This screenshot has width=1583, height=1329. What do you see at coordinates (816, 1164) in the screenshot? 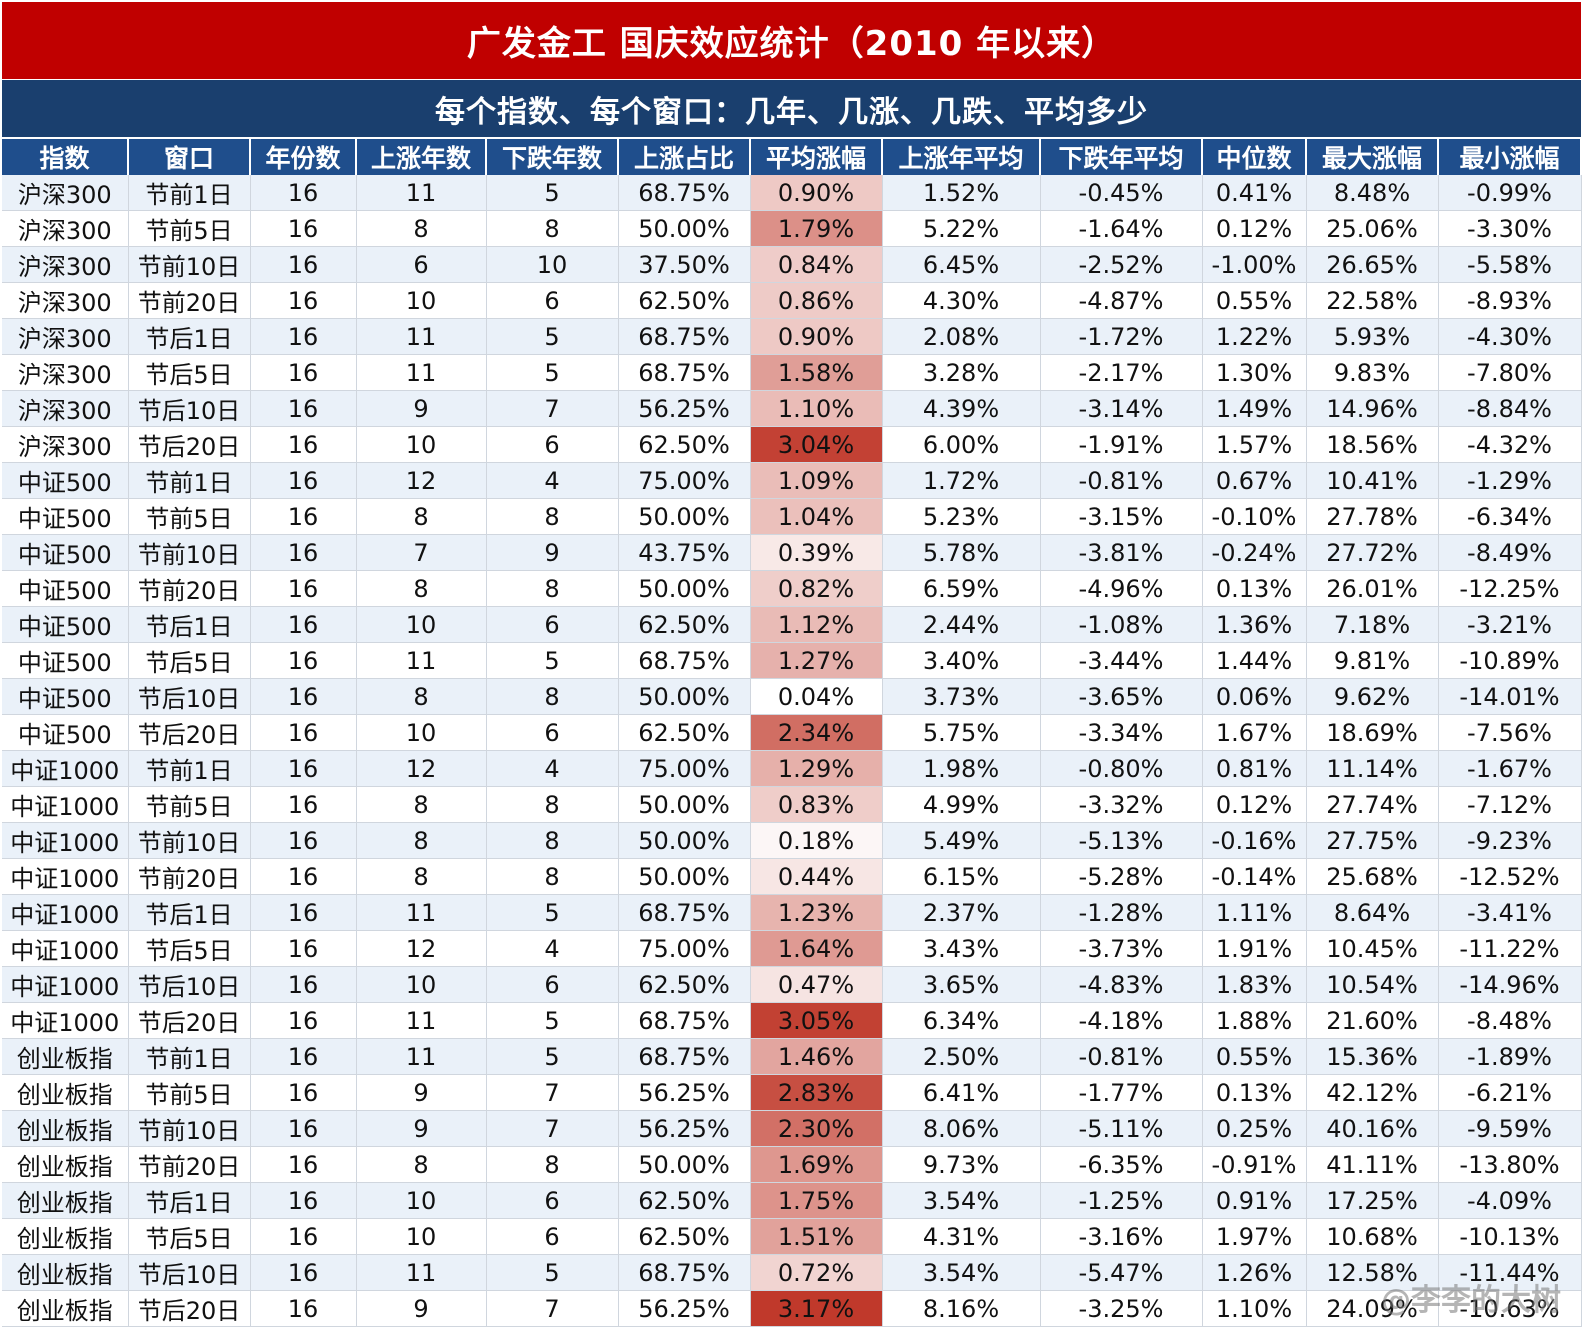
I see `table-cell: 1.69%` at bounding box center [816, 1164].